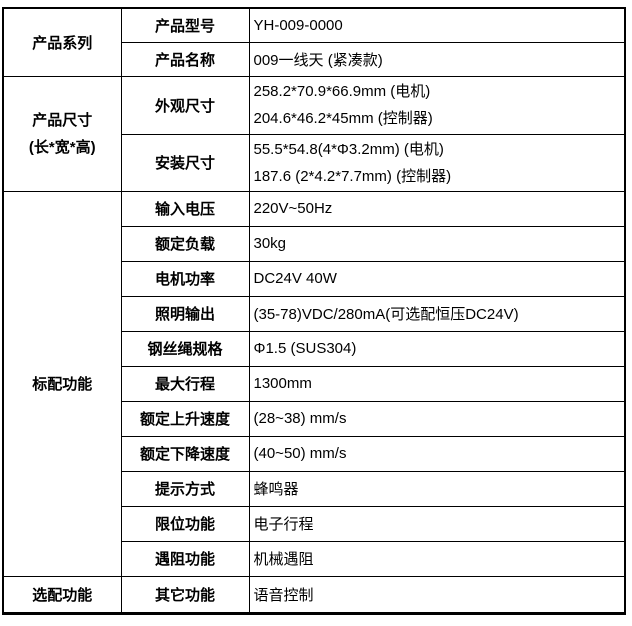 The image size is (632, 626). Describe the element at coordinates (185, 558) in the screenshot. I see `label-obstruction-function: 遇阻功能` at that location.